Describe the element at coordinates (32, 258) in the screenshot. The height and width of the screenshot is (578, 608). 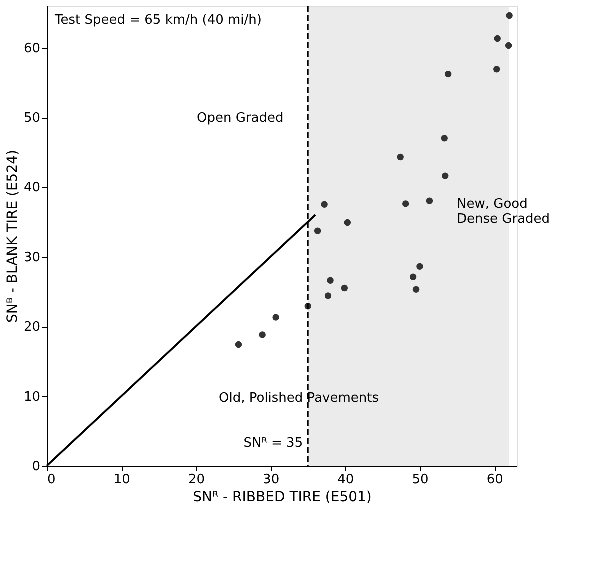
I see `y-tick-label: 30` at that location.